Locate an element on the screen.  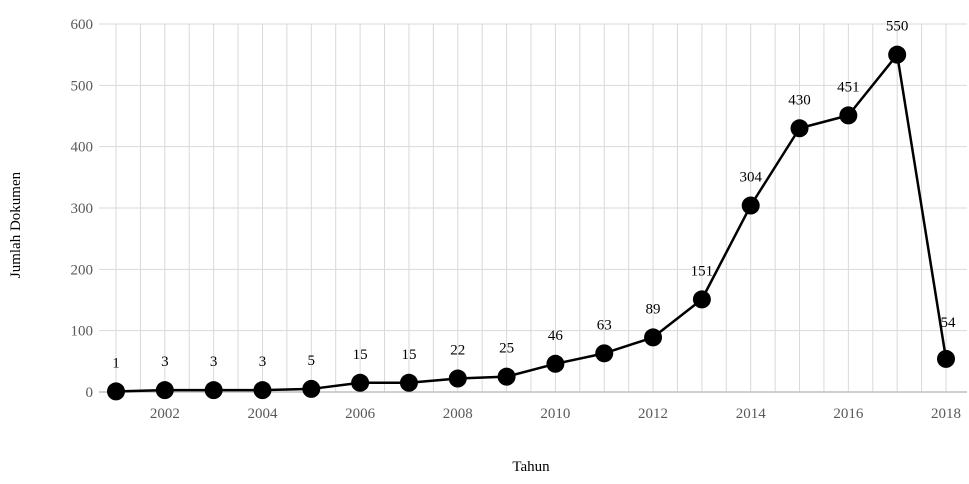
data-label: 550 is located at coordinates (897, 27).